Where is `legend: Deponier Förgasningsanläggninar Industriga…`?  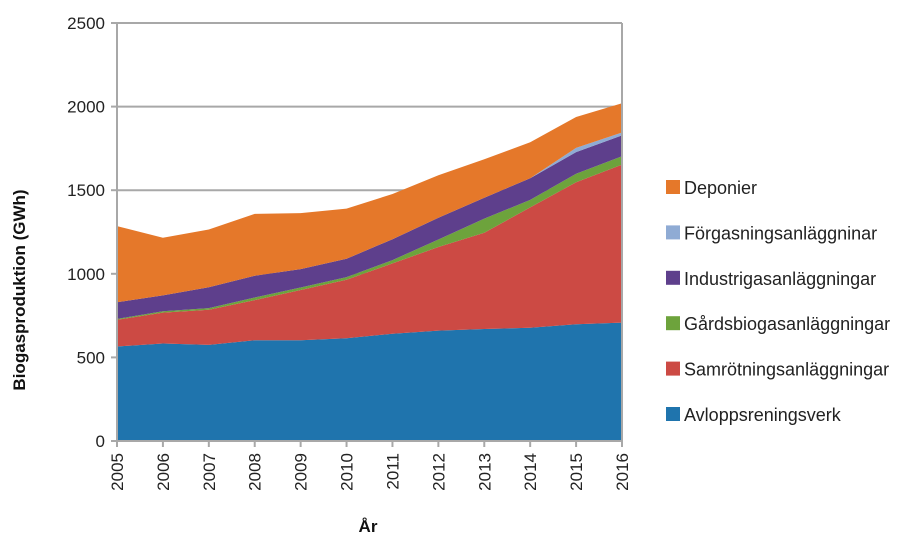 legend: Deponier Förgasningsanläggninar Industriga… is located at coordinates (778, 301).